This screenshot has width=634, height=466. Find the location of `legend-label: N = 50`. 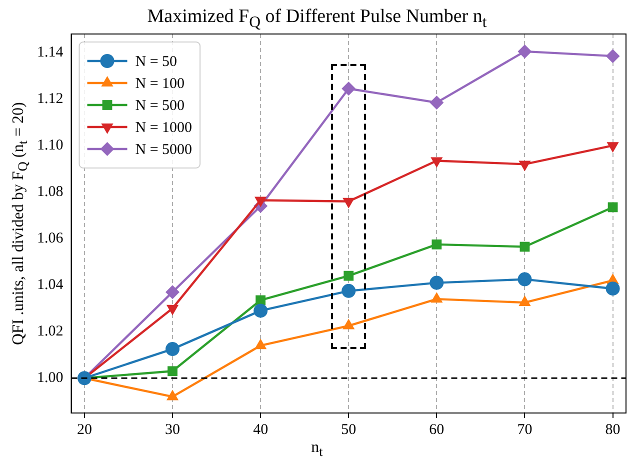

legend-label: N = 50 is located at coordinates (156, 62).